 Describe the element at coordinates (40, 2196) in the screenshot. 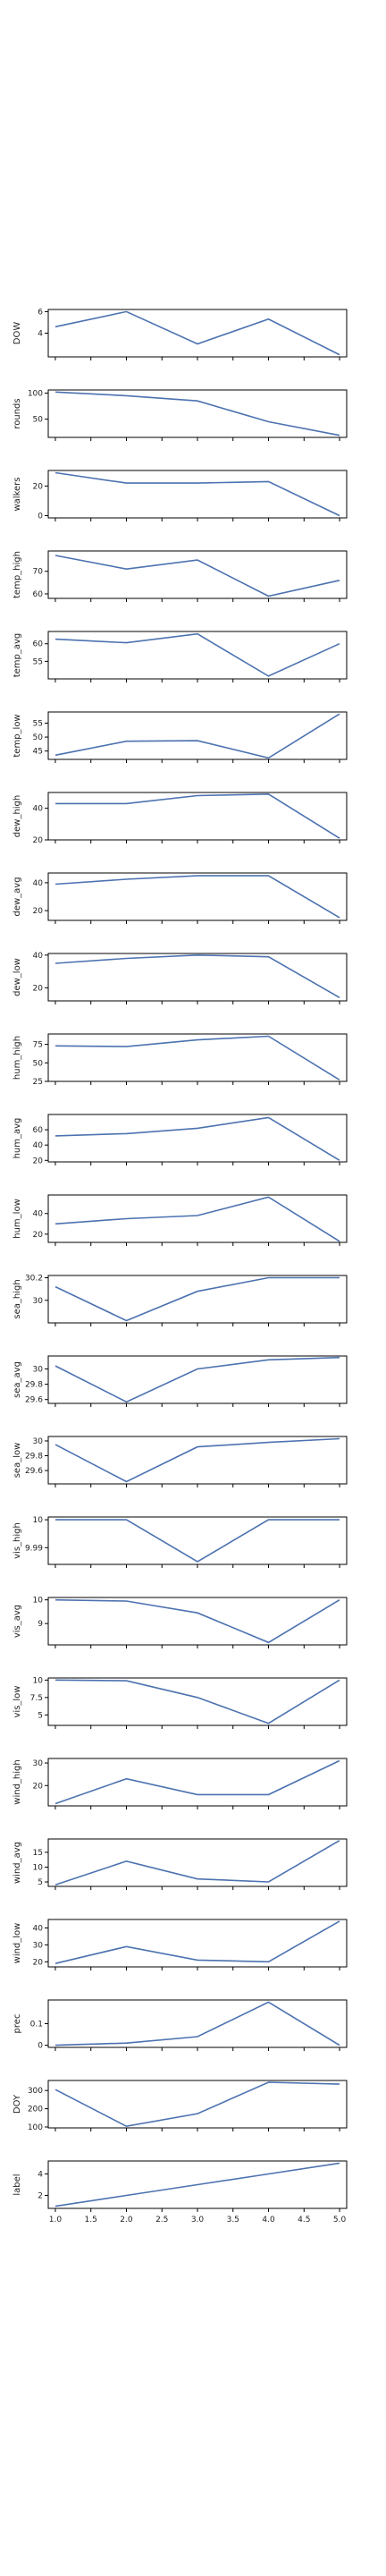

I see `y-tick-label: 2` at that location.